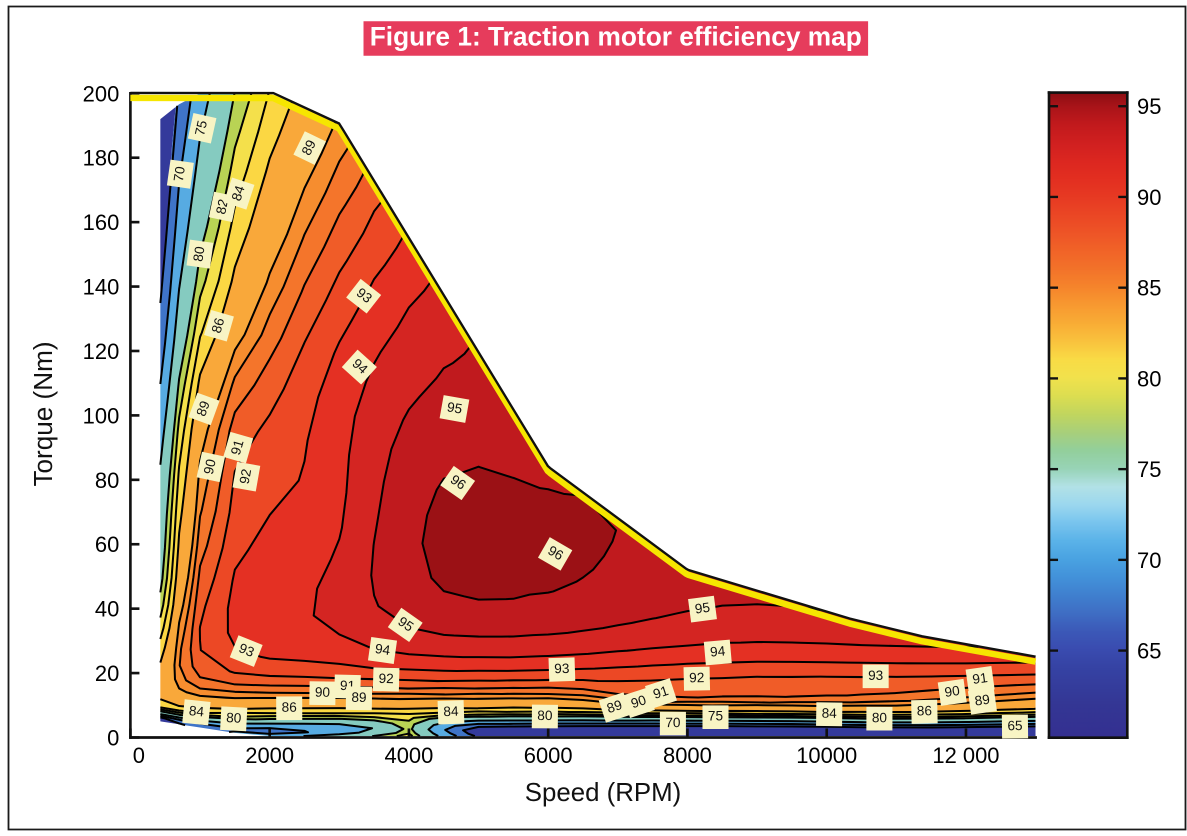  What do you see at coordinates (965, 755) in the screenshot?
I see `svg-text: 12 000` at bounding box center [965, 755].